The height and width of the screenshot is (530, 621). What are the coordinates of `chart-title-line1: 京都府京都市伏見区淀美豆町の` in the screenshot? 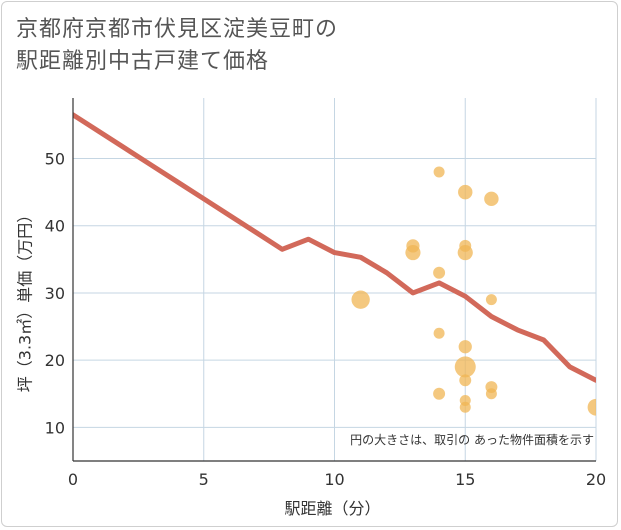 It's located at (177, 29).